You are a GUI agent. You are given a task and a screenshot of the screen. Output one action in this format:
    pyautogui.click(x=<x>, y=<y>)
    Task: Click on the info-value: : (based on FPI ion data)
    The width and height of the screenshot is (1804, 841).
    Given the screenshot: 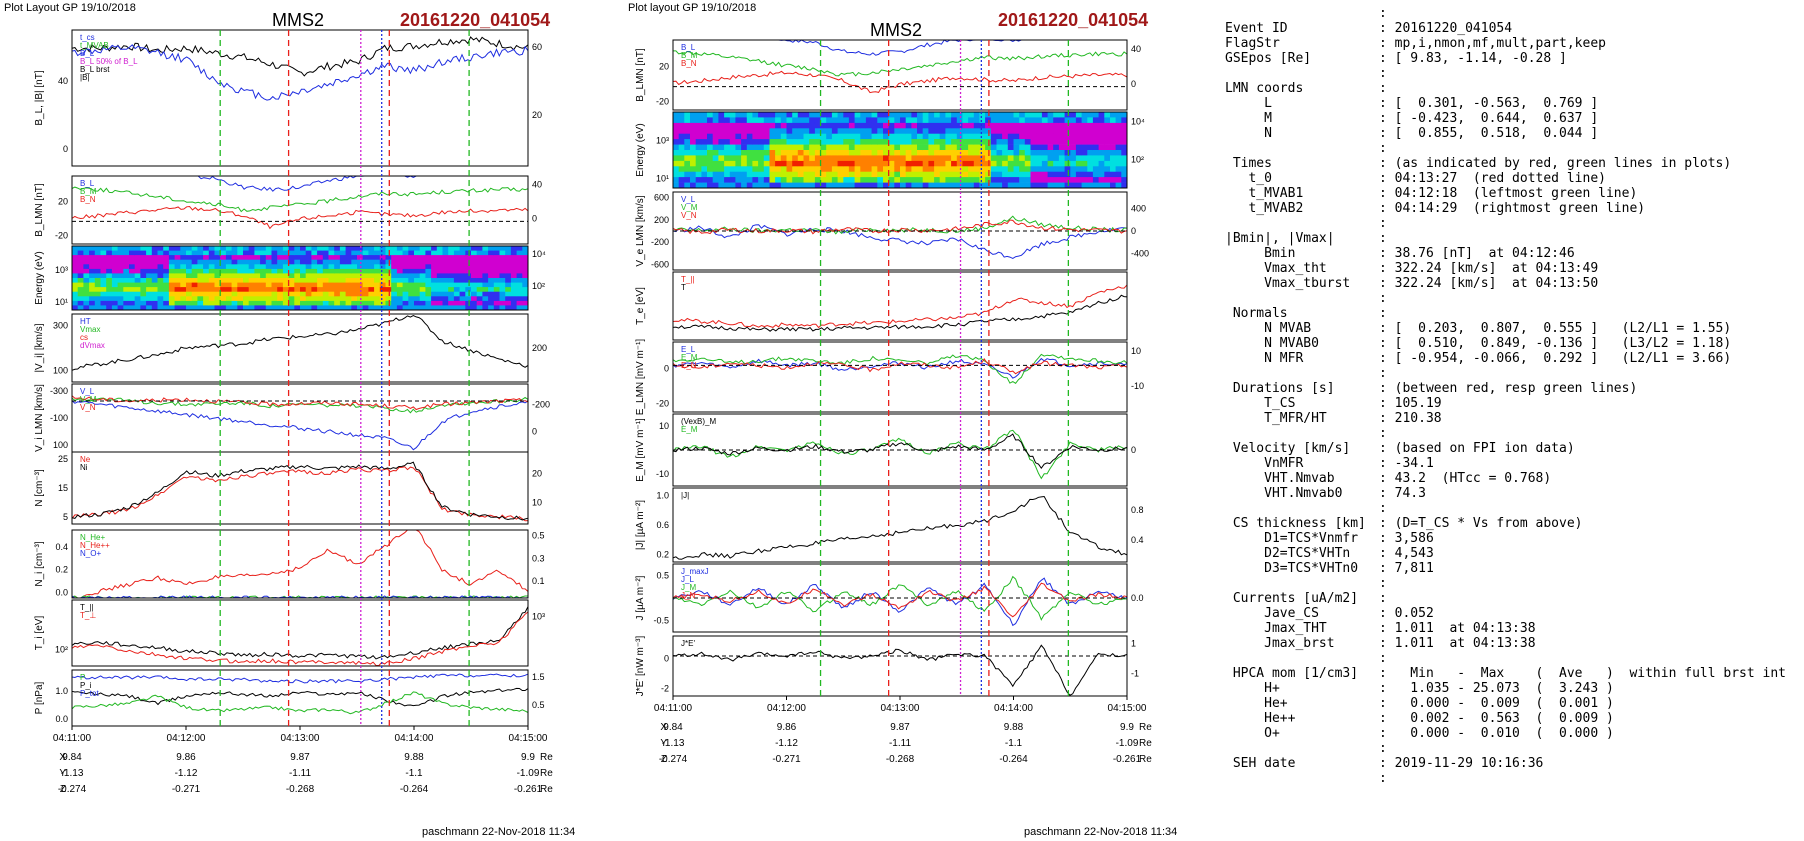 What is the action you would take?
    pyautogui.click(x=1477, y=448)
    